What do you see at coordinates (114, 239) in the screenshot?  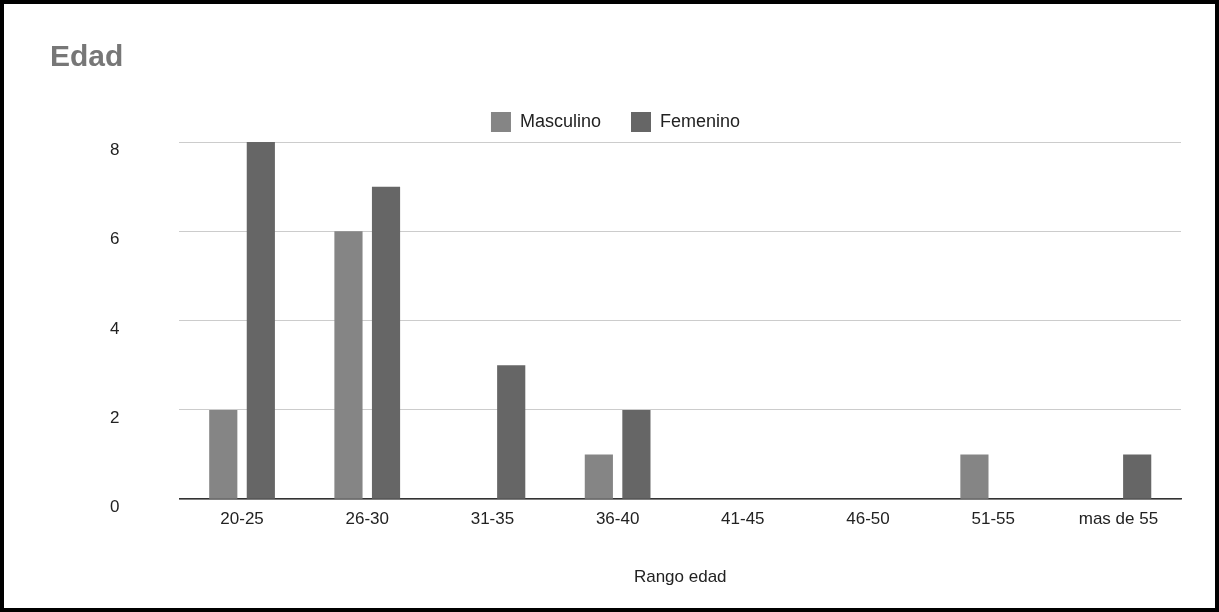 I see `y-tick-label: 6` at bounding box center [114, 239].